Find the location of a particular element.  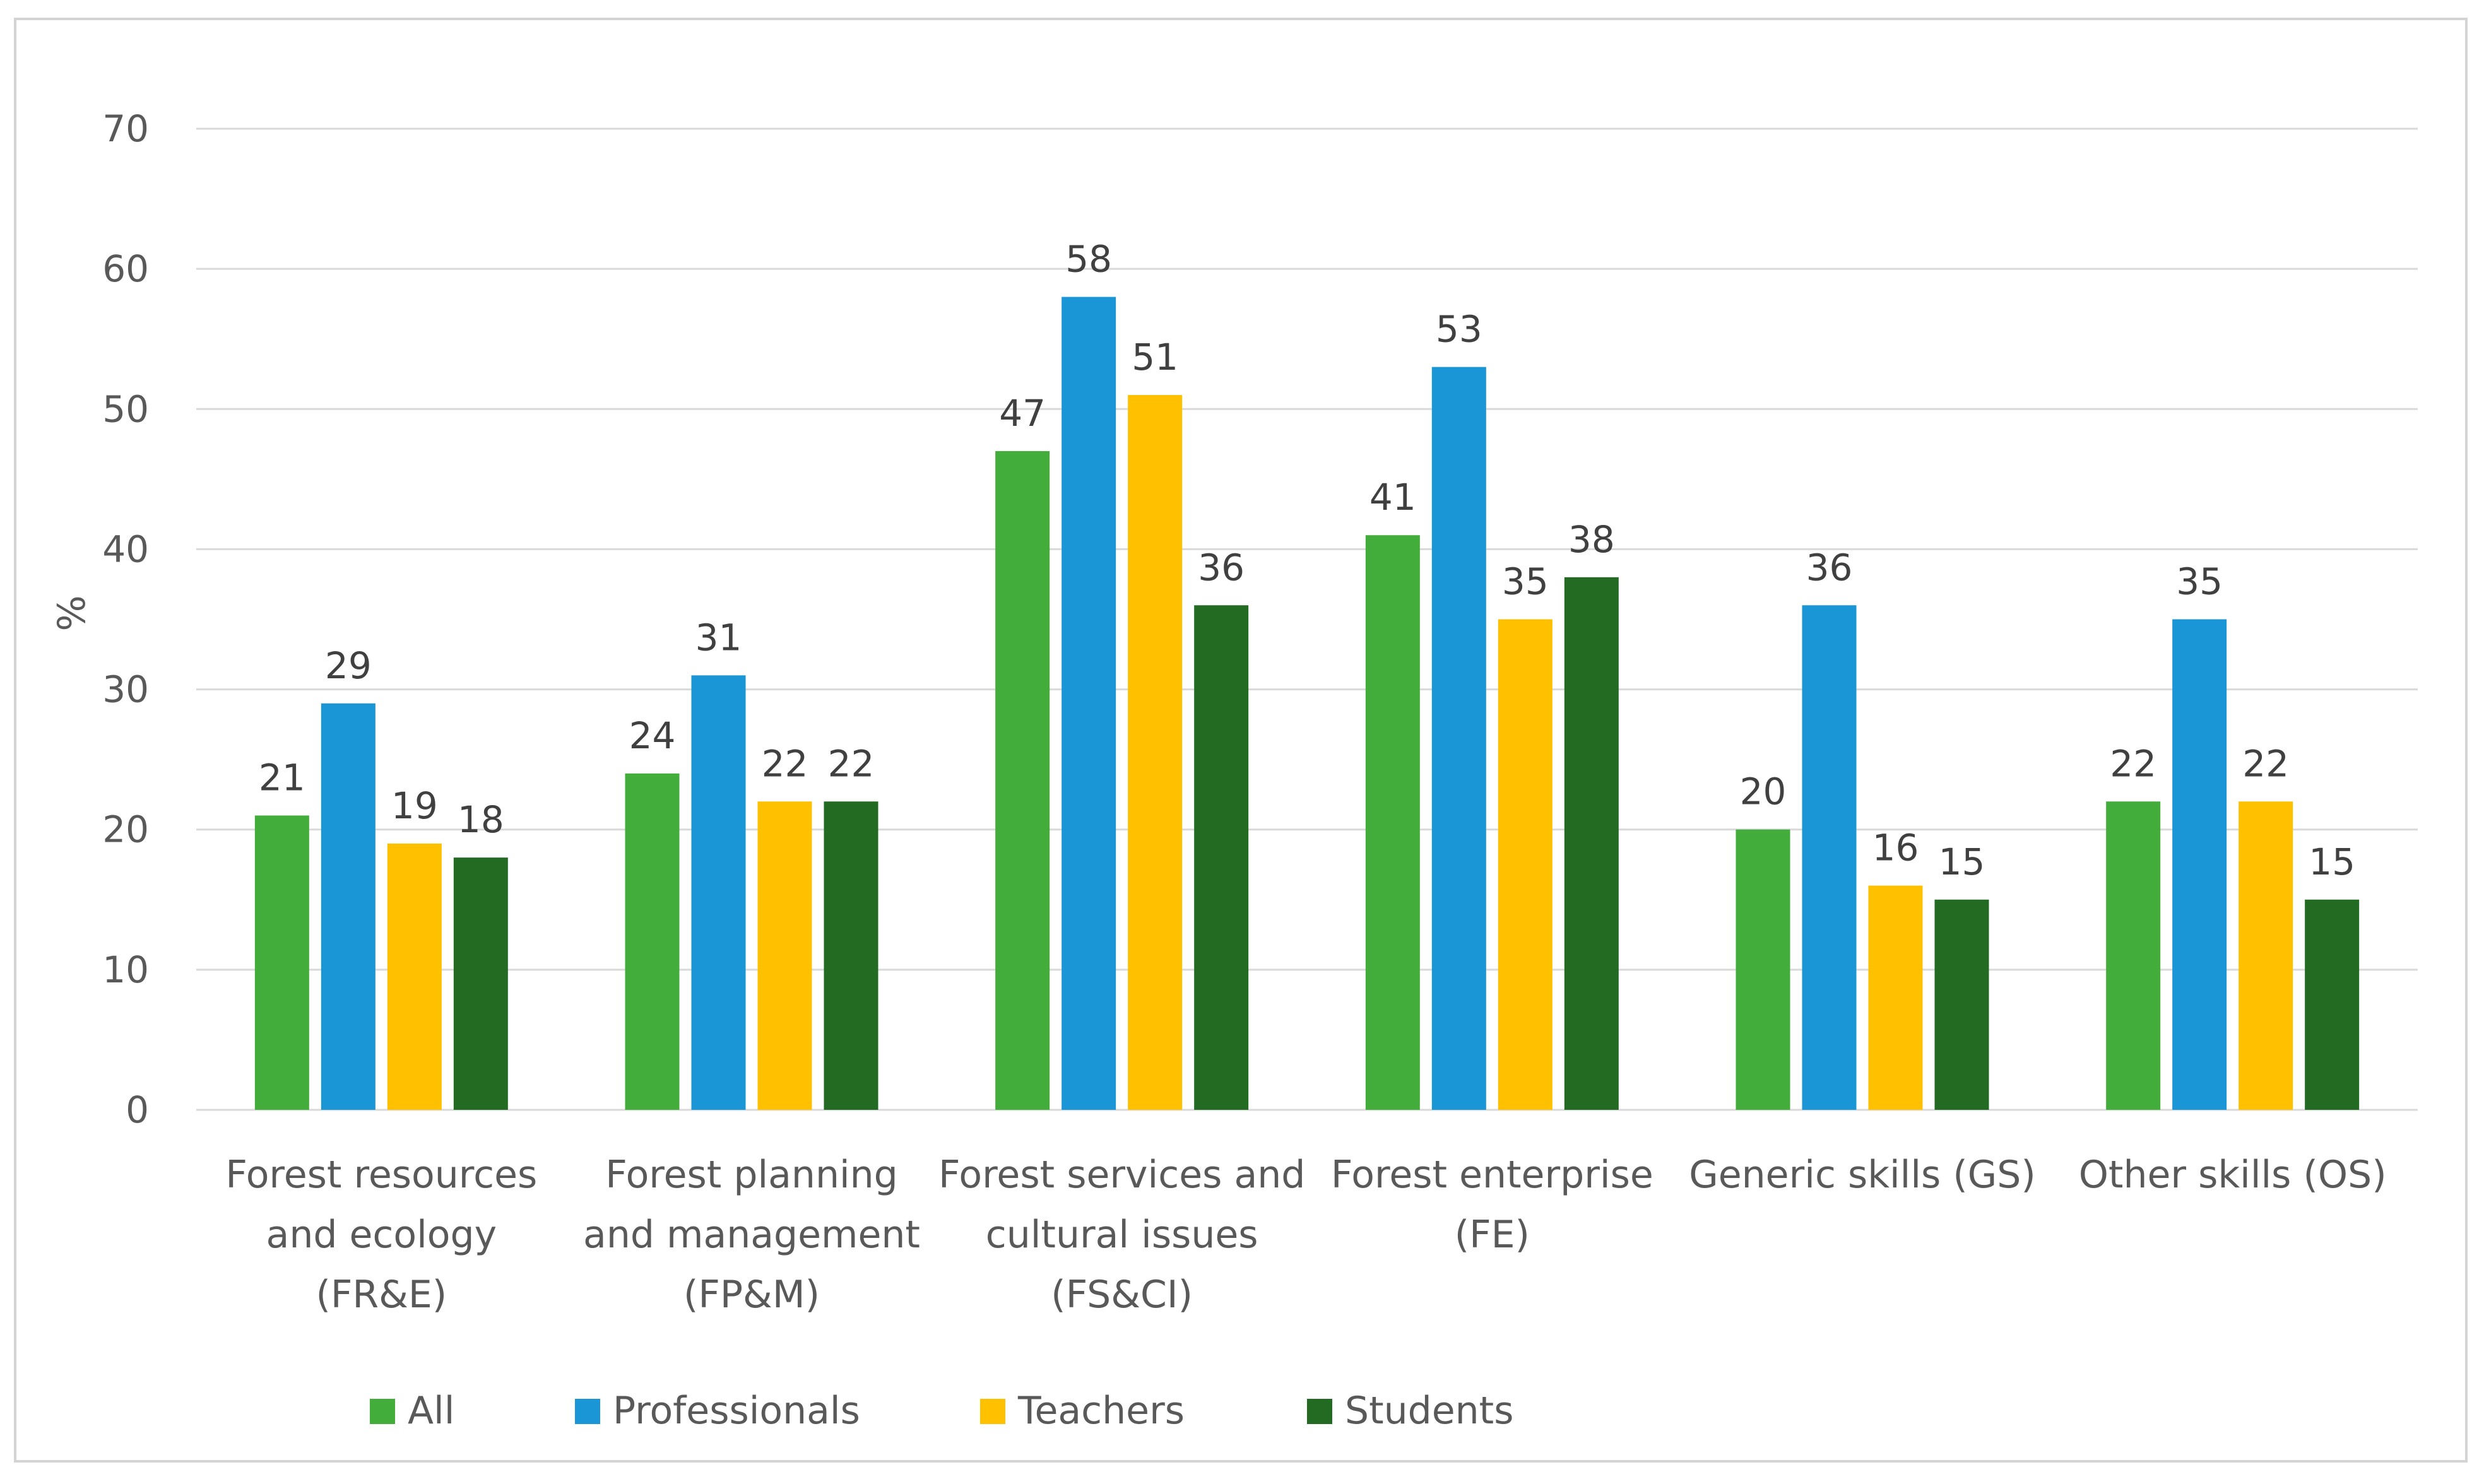

y-tick-label-0: 0 is located at coordinates (137, 1109).